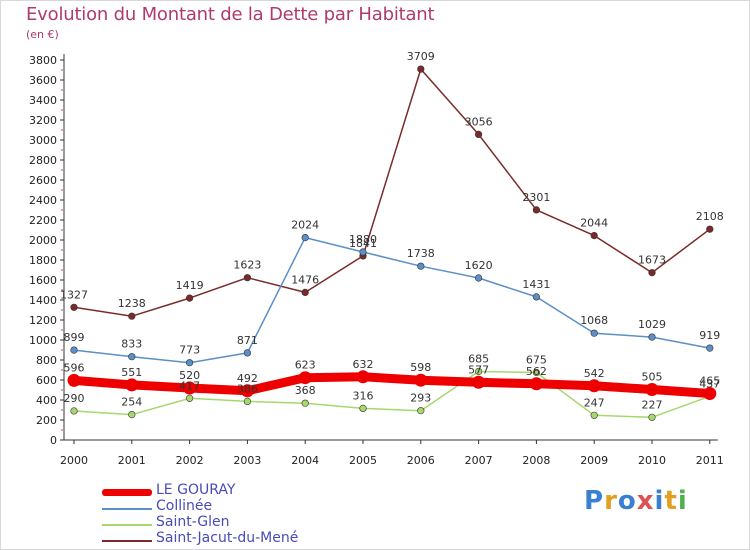 The width and height of the screenshot is (750, 550). I want to click on data-label: 1880, so click(363, 239).